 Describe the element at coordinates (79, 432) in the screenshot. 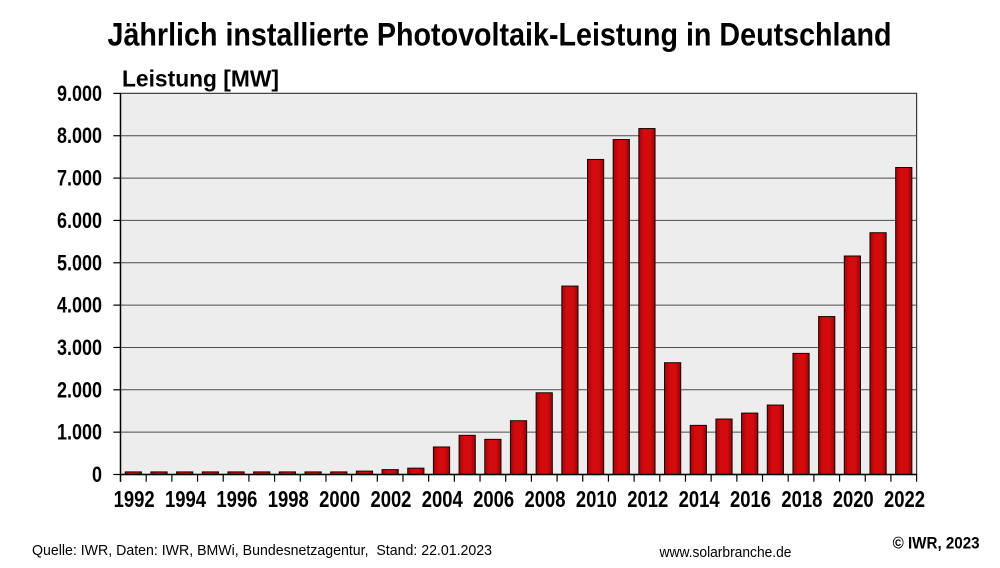

I see `svg-text: 1.000` at that location.